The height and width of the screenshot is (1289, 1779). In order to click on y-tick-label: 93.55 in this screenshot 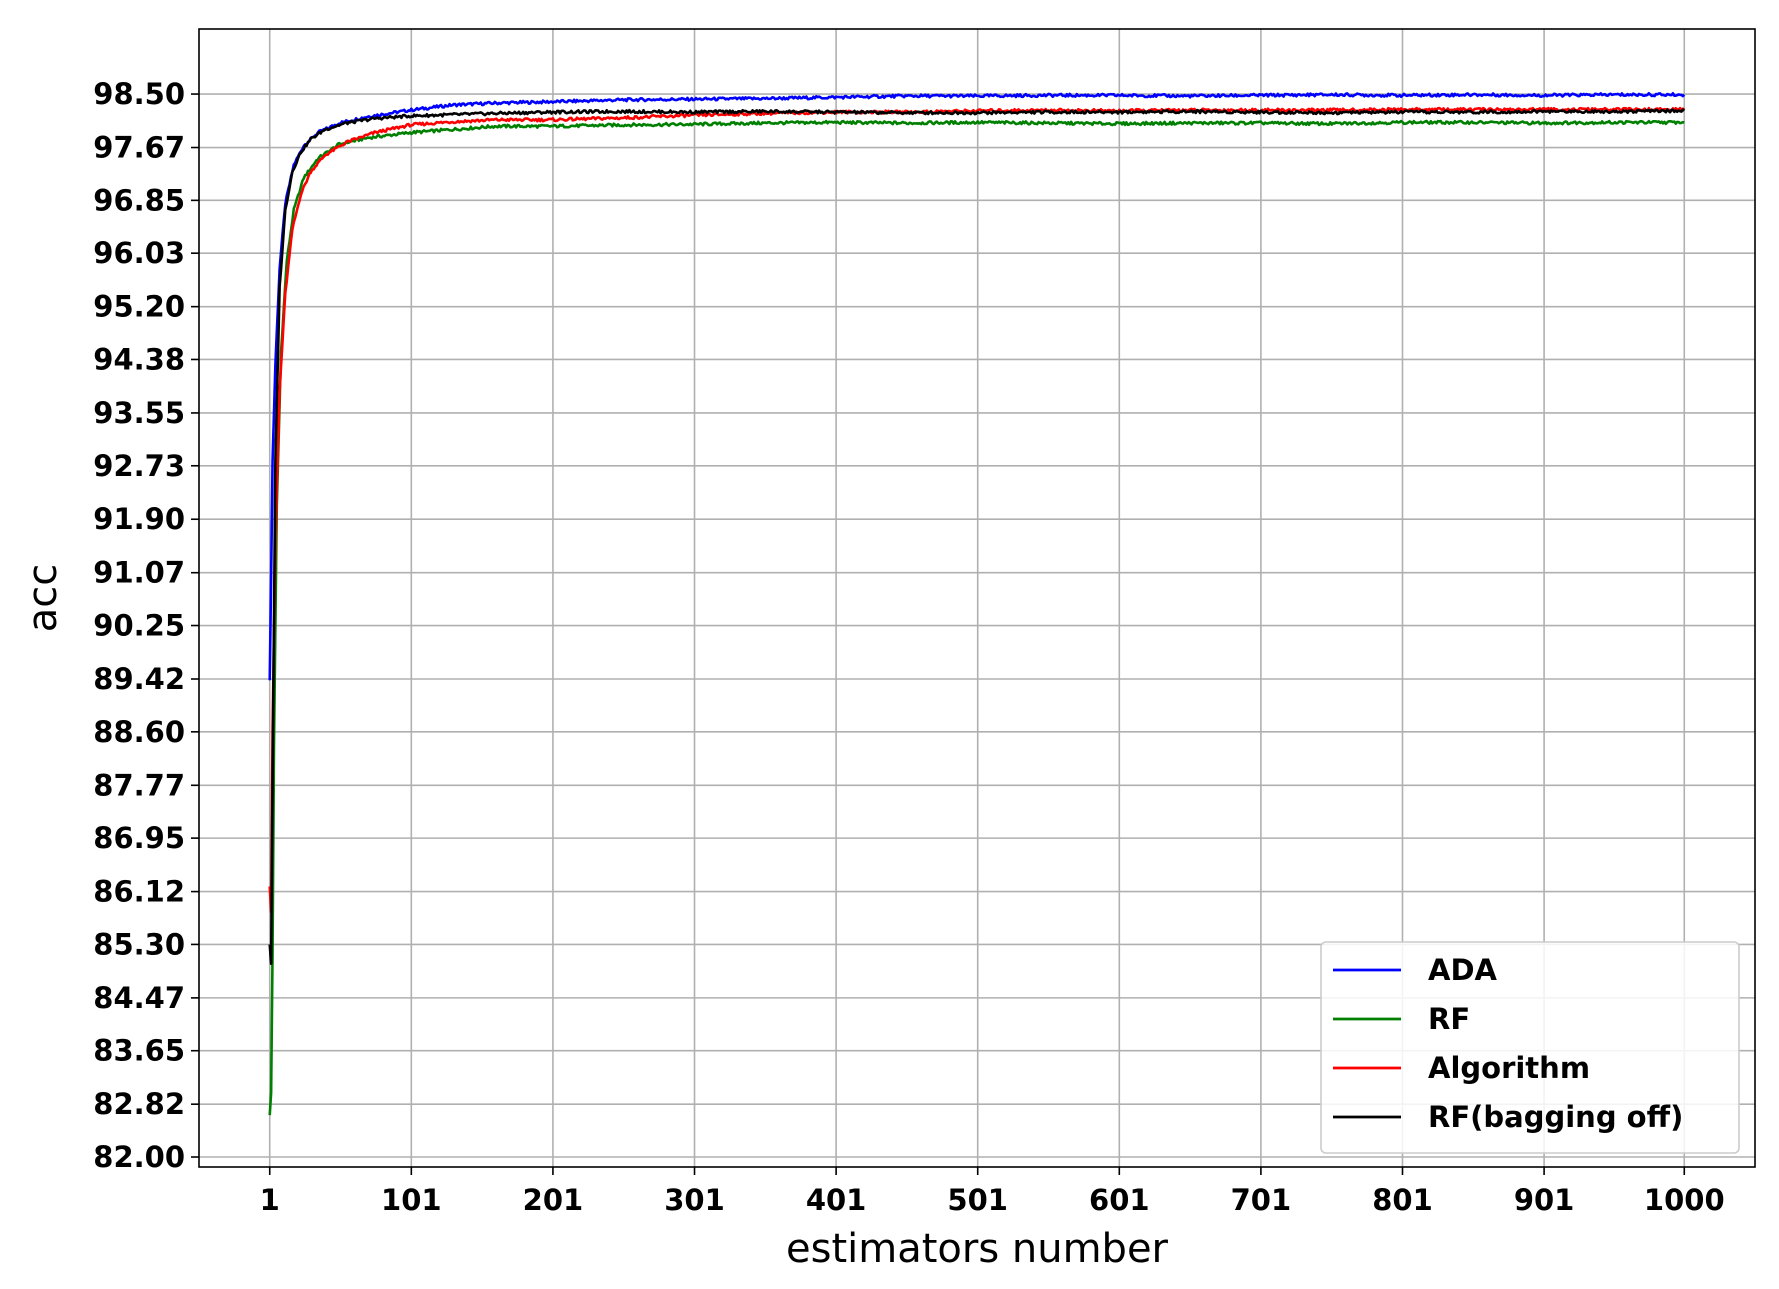, I will do `click(139, 413)`.